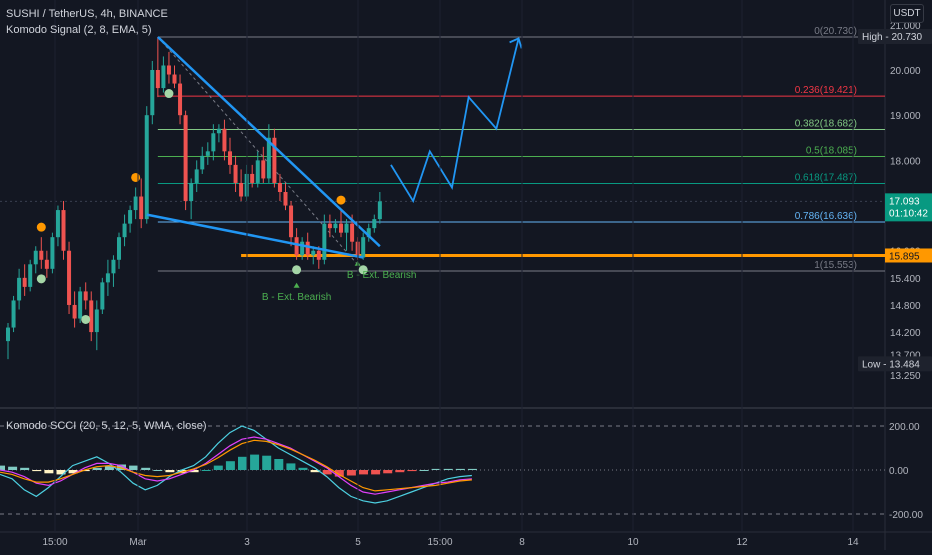  I want to click on last-price-box, so click(908, 207).